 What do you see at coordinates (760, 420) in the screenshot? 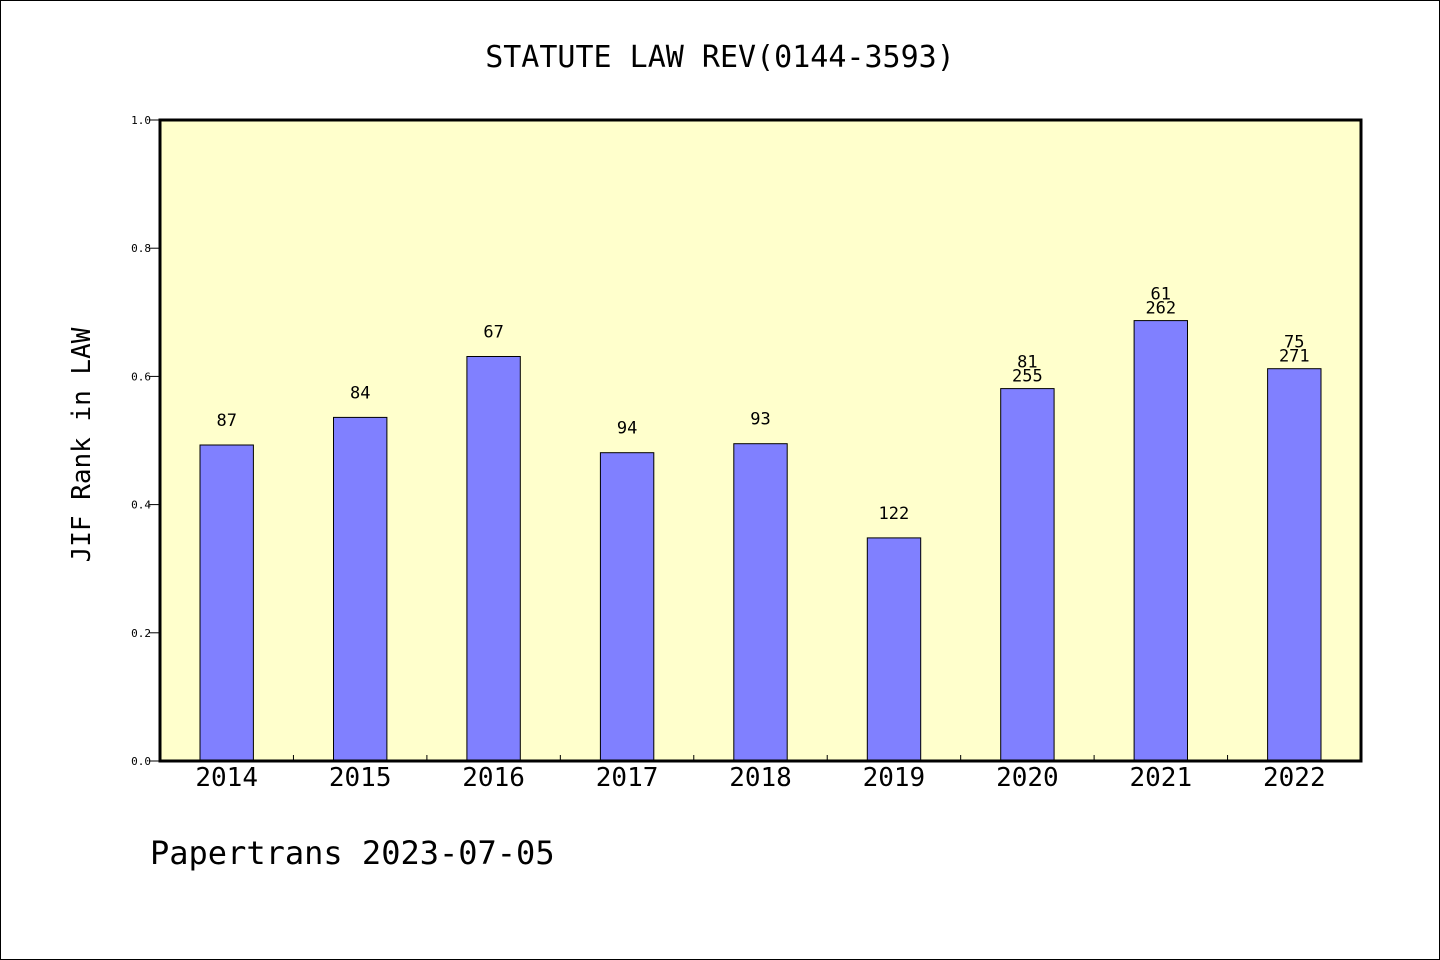
I see `data-label-2018: 93` at bounding box center [760, 420].